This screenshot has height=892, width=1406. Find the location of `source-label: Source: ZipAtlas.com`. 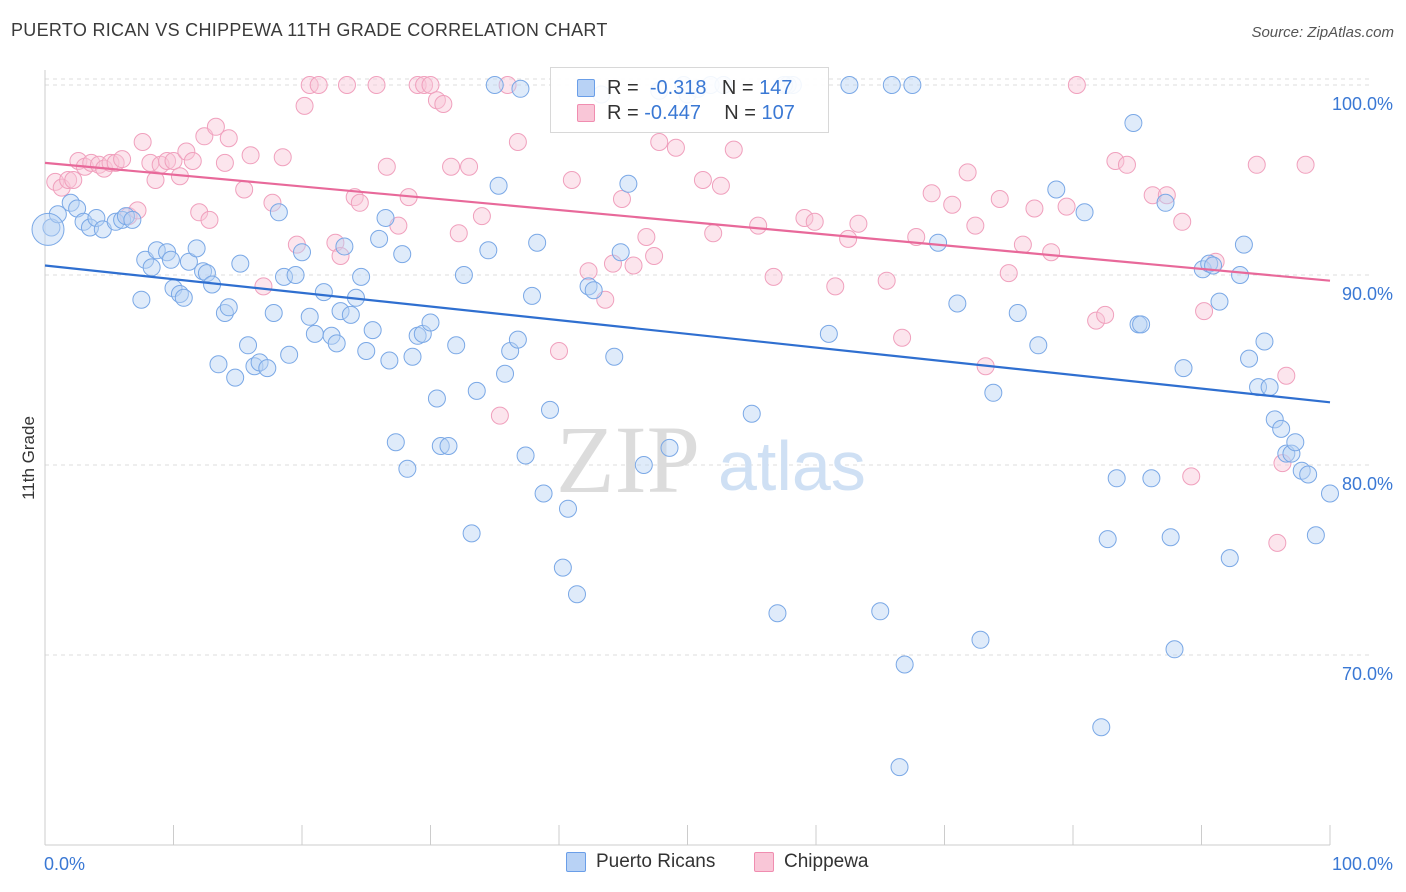

source-label: Source: ZipAtlas.com is located at coordinates (1322, 32).